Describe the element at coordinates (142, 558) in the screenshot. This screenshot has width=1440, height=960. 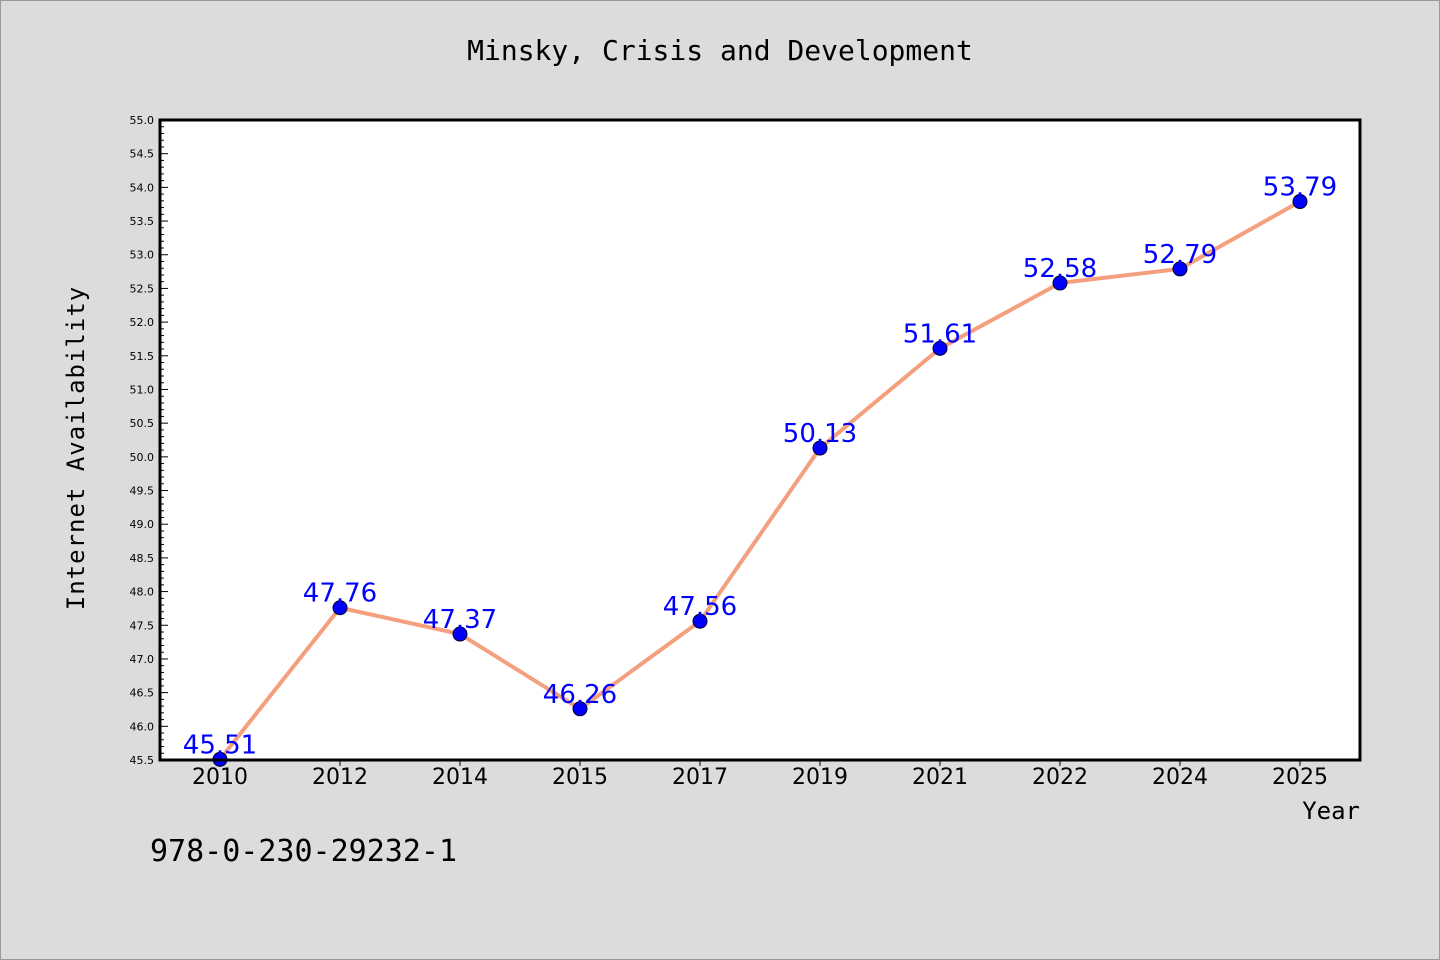
I see `y-tick-label: 48.5` at that location.